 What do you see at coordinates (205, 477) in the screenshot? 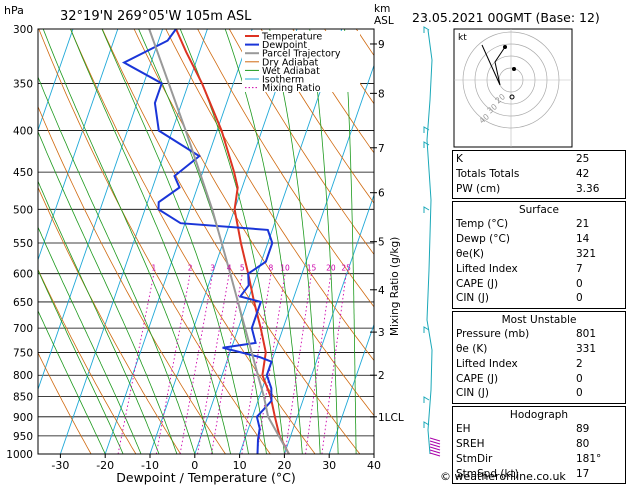
I see `x-axis-label: Dewpoint / Temperature (°C)` at bounding box center [205, 477].